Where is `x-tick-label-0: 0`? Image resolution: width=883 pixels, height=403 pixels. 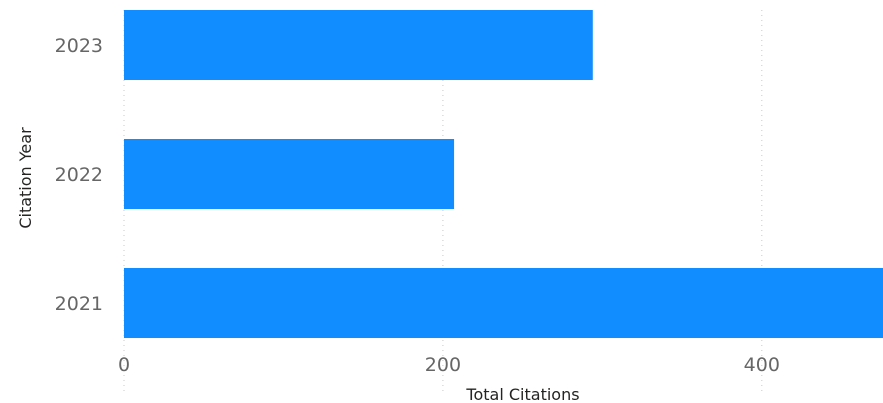 x-tick-label-0: 0 is located at coordinates (124, 365).